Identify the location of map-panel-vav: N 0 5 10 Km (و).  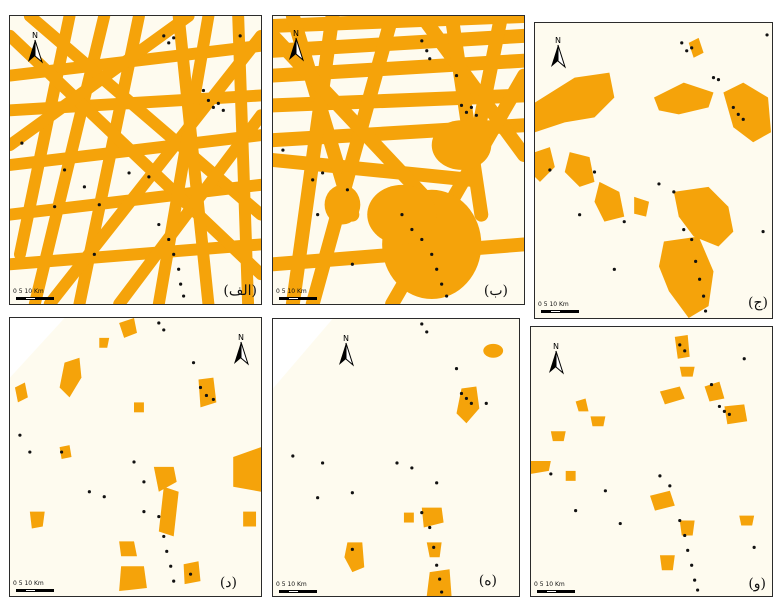
(651, 461).